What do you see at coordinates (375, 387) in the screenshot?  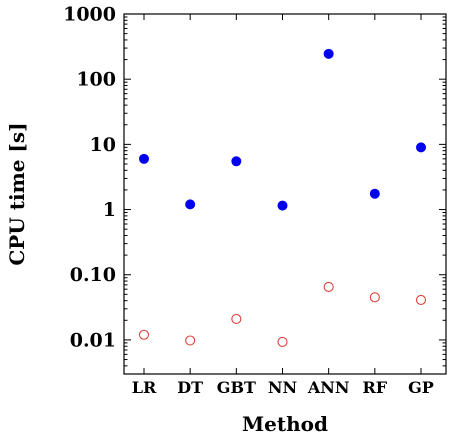 I see `x-category-label: RF` at bounding box center [375, 387].